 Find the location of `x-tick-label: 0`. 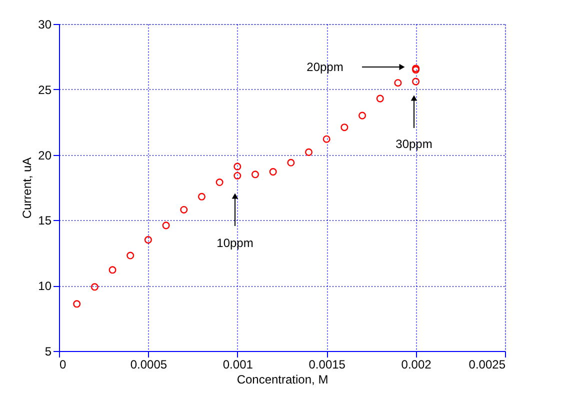

x-tick-label: 0 is located at coordinates (63, 365).